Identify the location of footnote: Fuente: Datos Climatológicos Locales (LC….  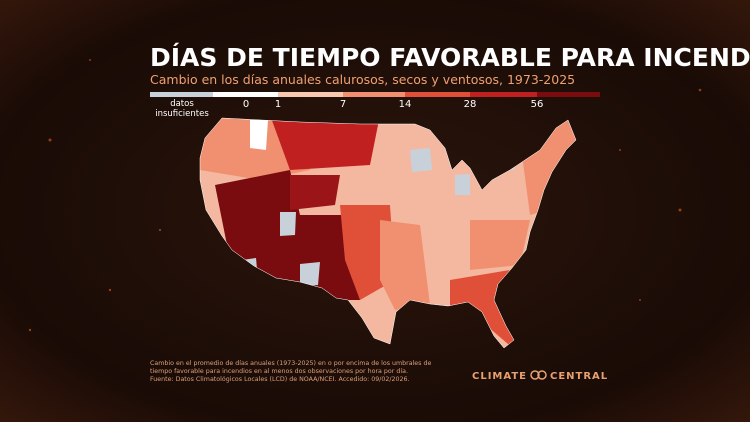
(280, 379).